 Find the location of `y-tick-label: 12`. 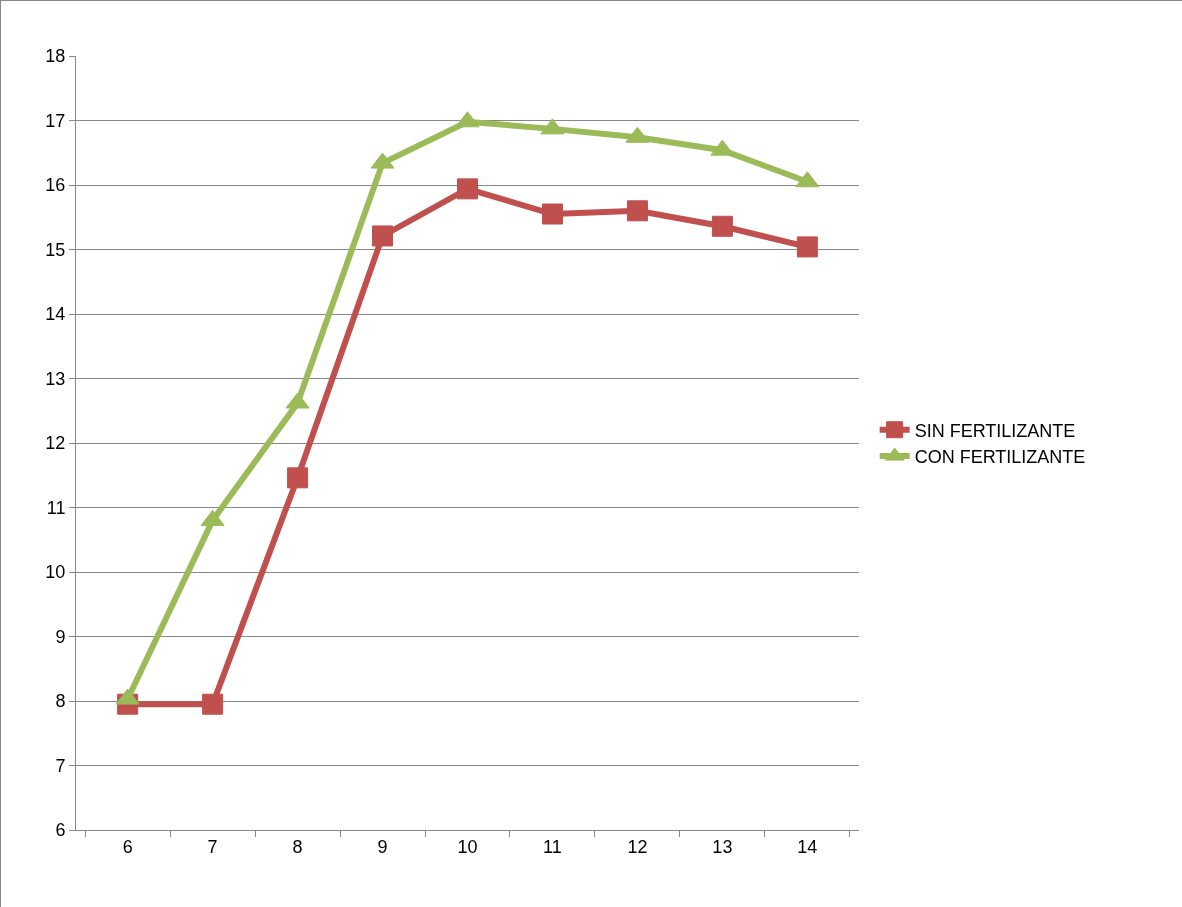

y-tick-label: 12 is located at coordinates (55, 443).